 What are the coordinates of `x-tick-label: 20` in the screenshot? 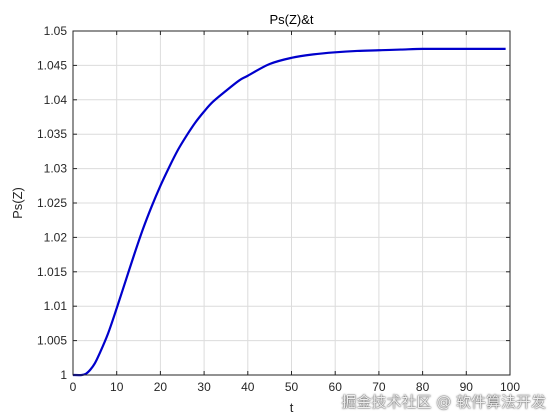 It's located at (161, 387).